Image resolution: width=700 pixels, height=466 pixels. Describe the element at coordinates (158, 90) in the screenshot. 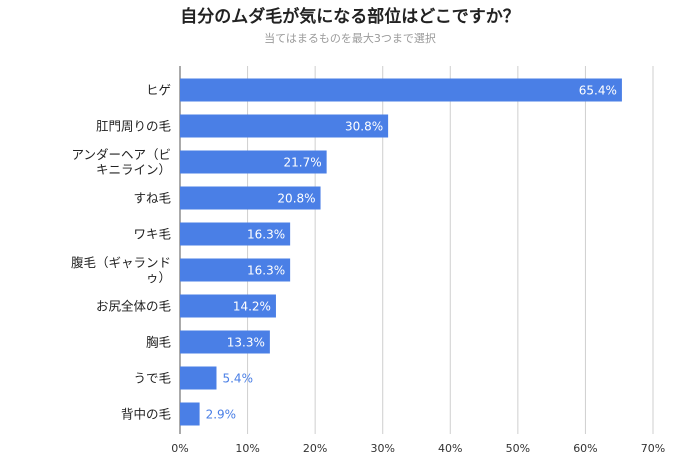

I see `category-label: ヒゲ` at that location.